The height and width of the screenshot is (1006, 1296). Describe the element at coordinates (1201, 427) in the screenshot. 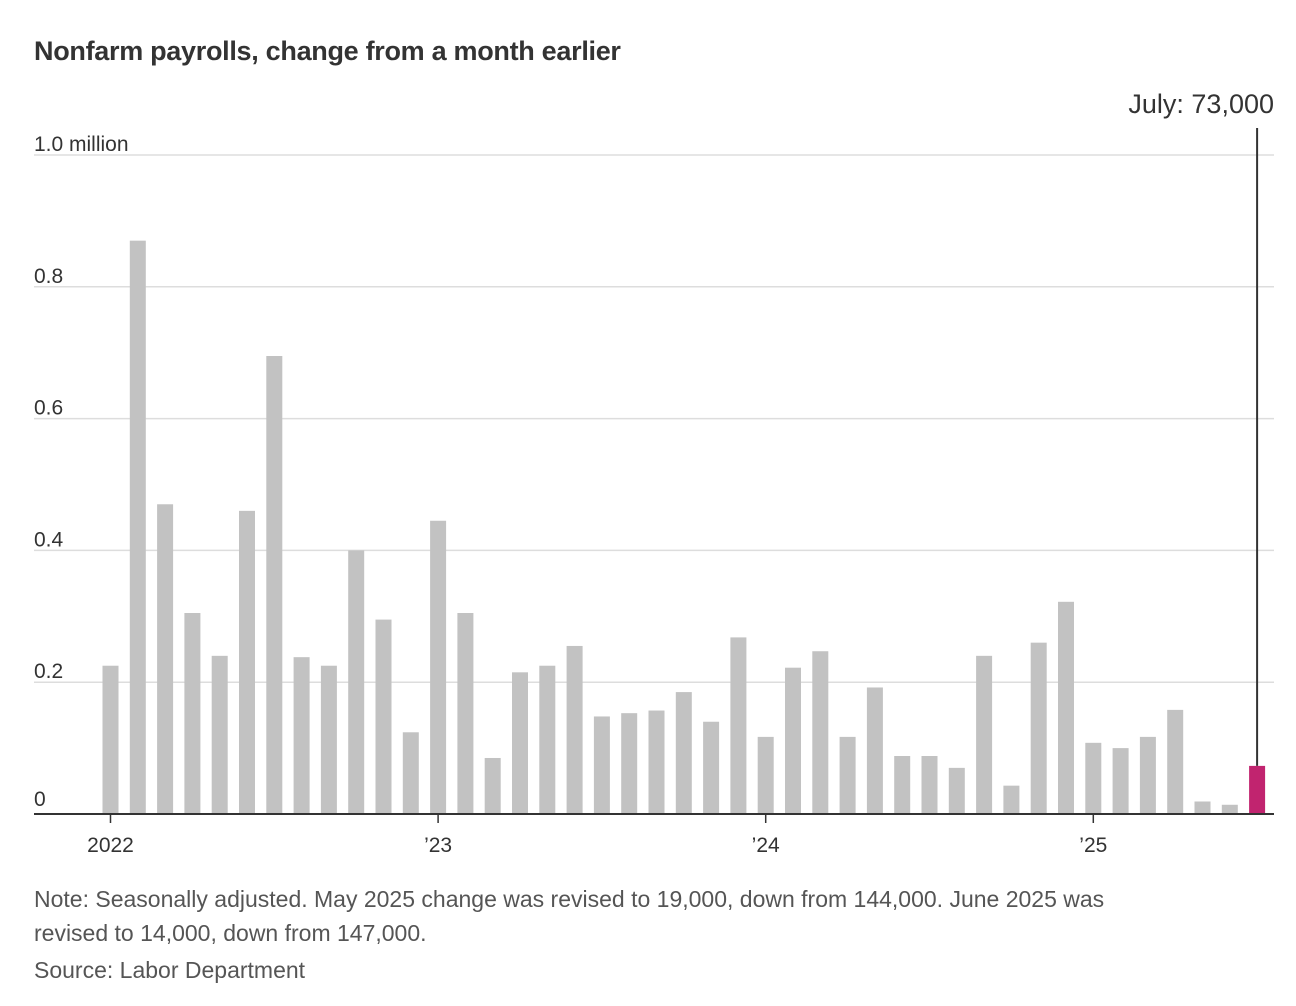

I see `annotation: July: 73,000` at that location.